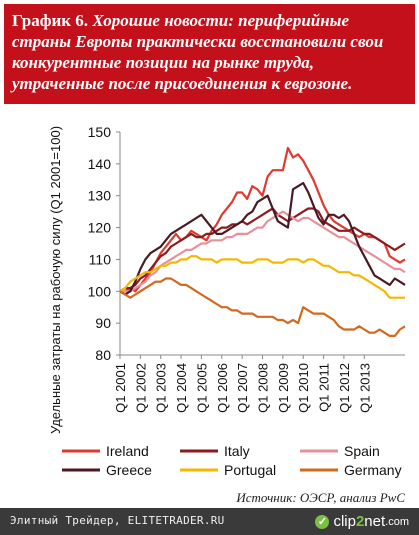 The image size is (419, 535). Describe the element at coordinates (242, 388) in the screenshot. I see `x-tick-label: Q1 2007` at that location.